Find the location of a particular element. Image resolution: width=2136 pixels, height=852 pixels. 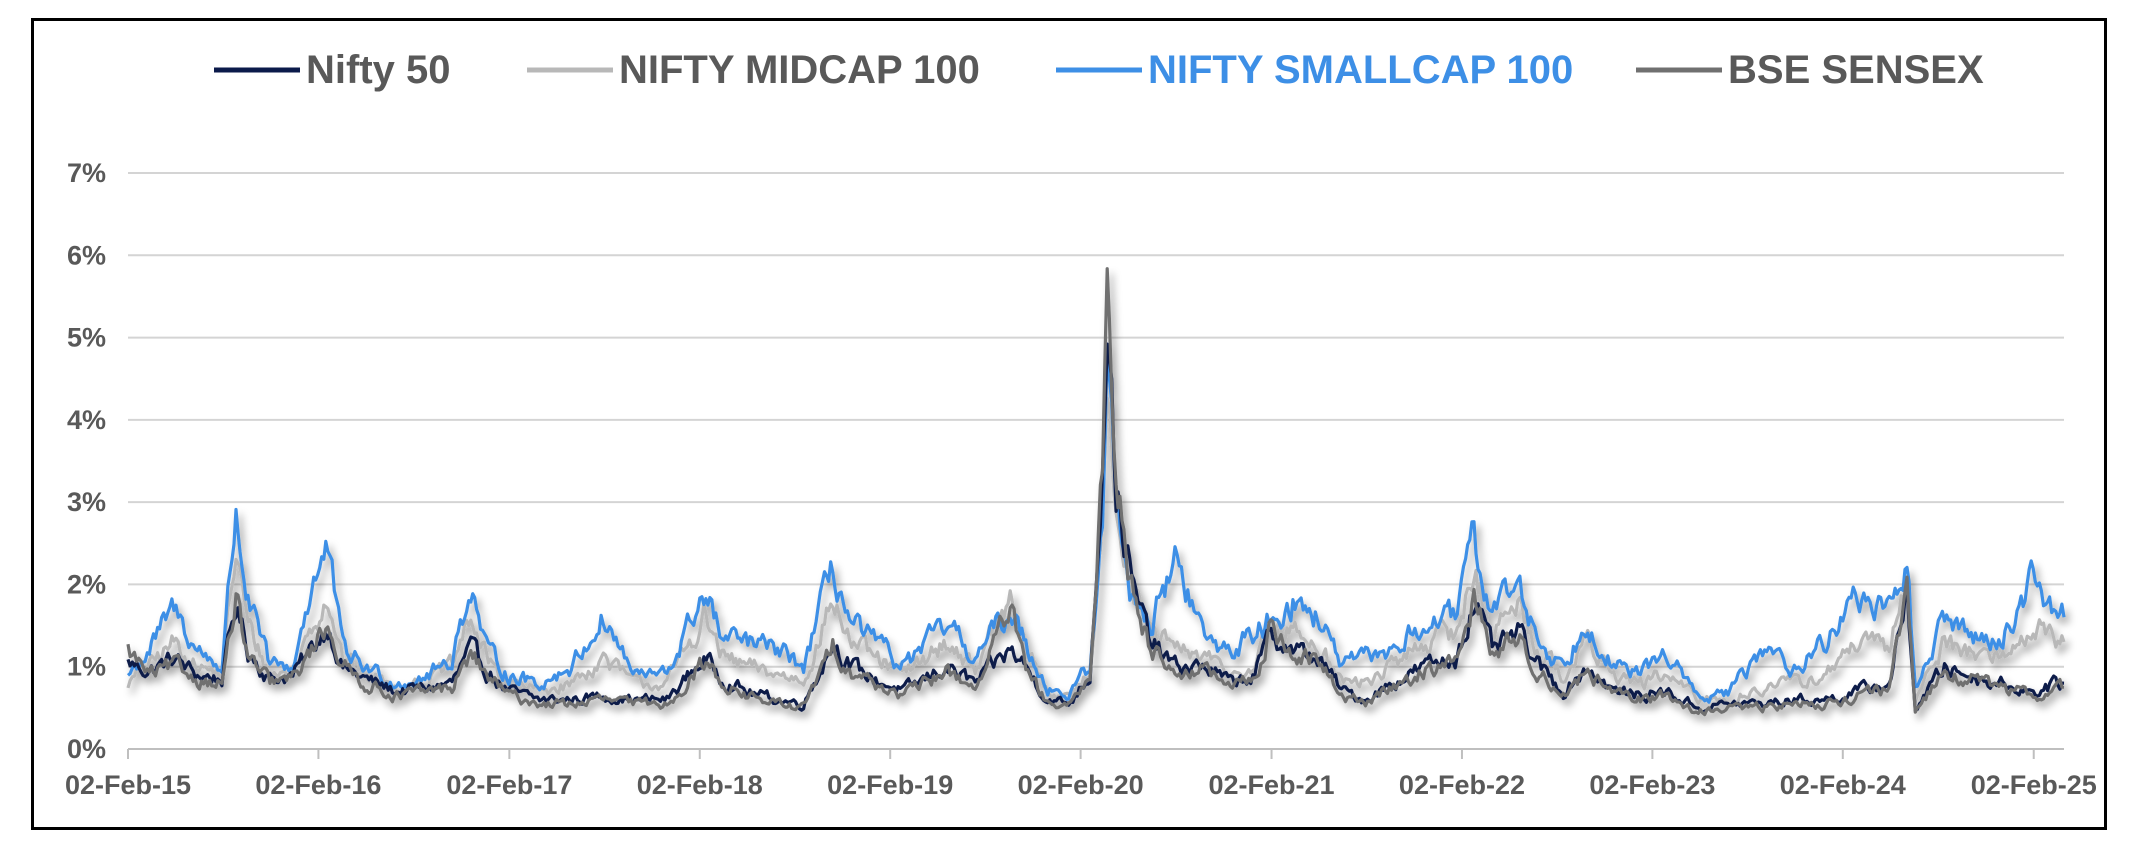

y-tick-label: 5% is located at coordinates (86, 338).